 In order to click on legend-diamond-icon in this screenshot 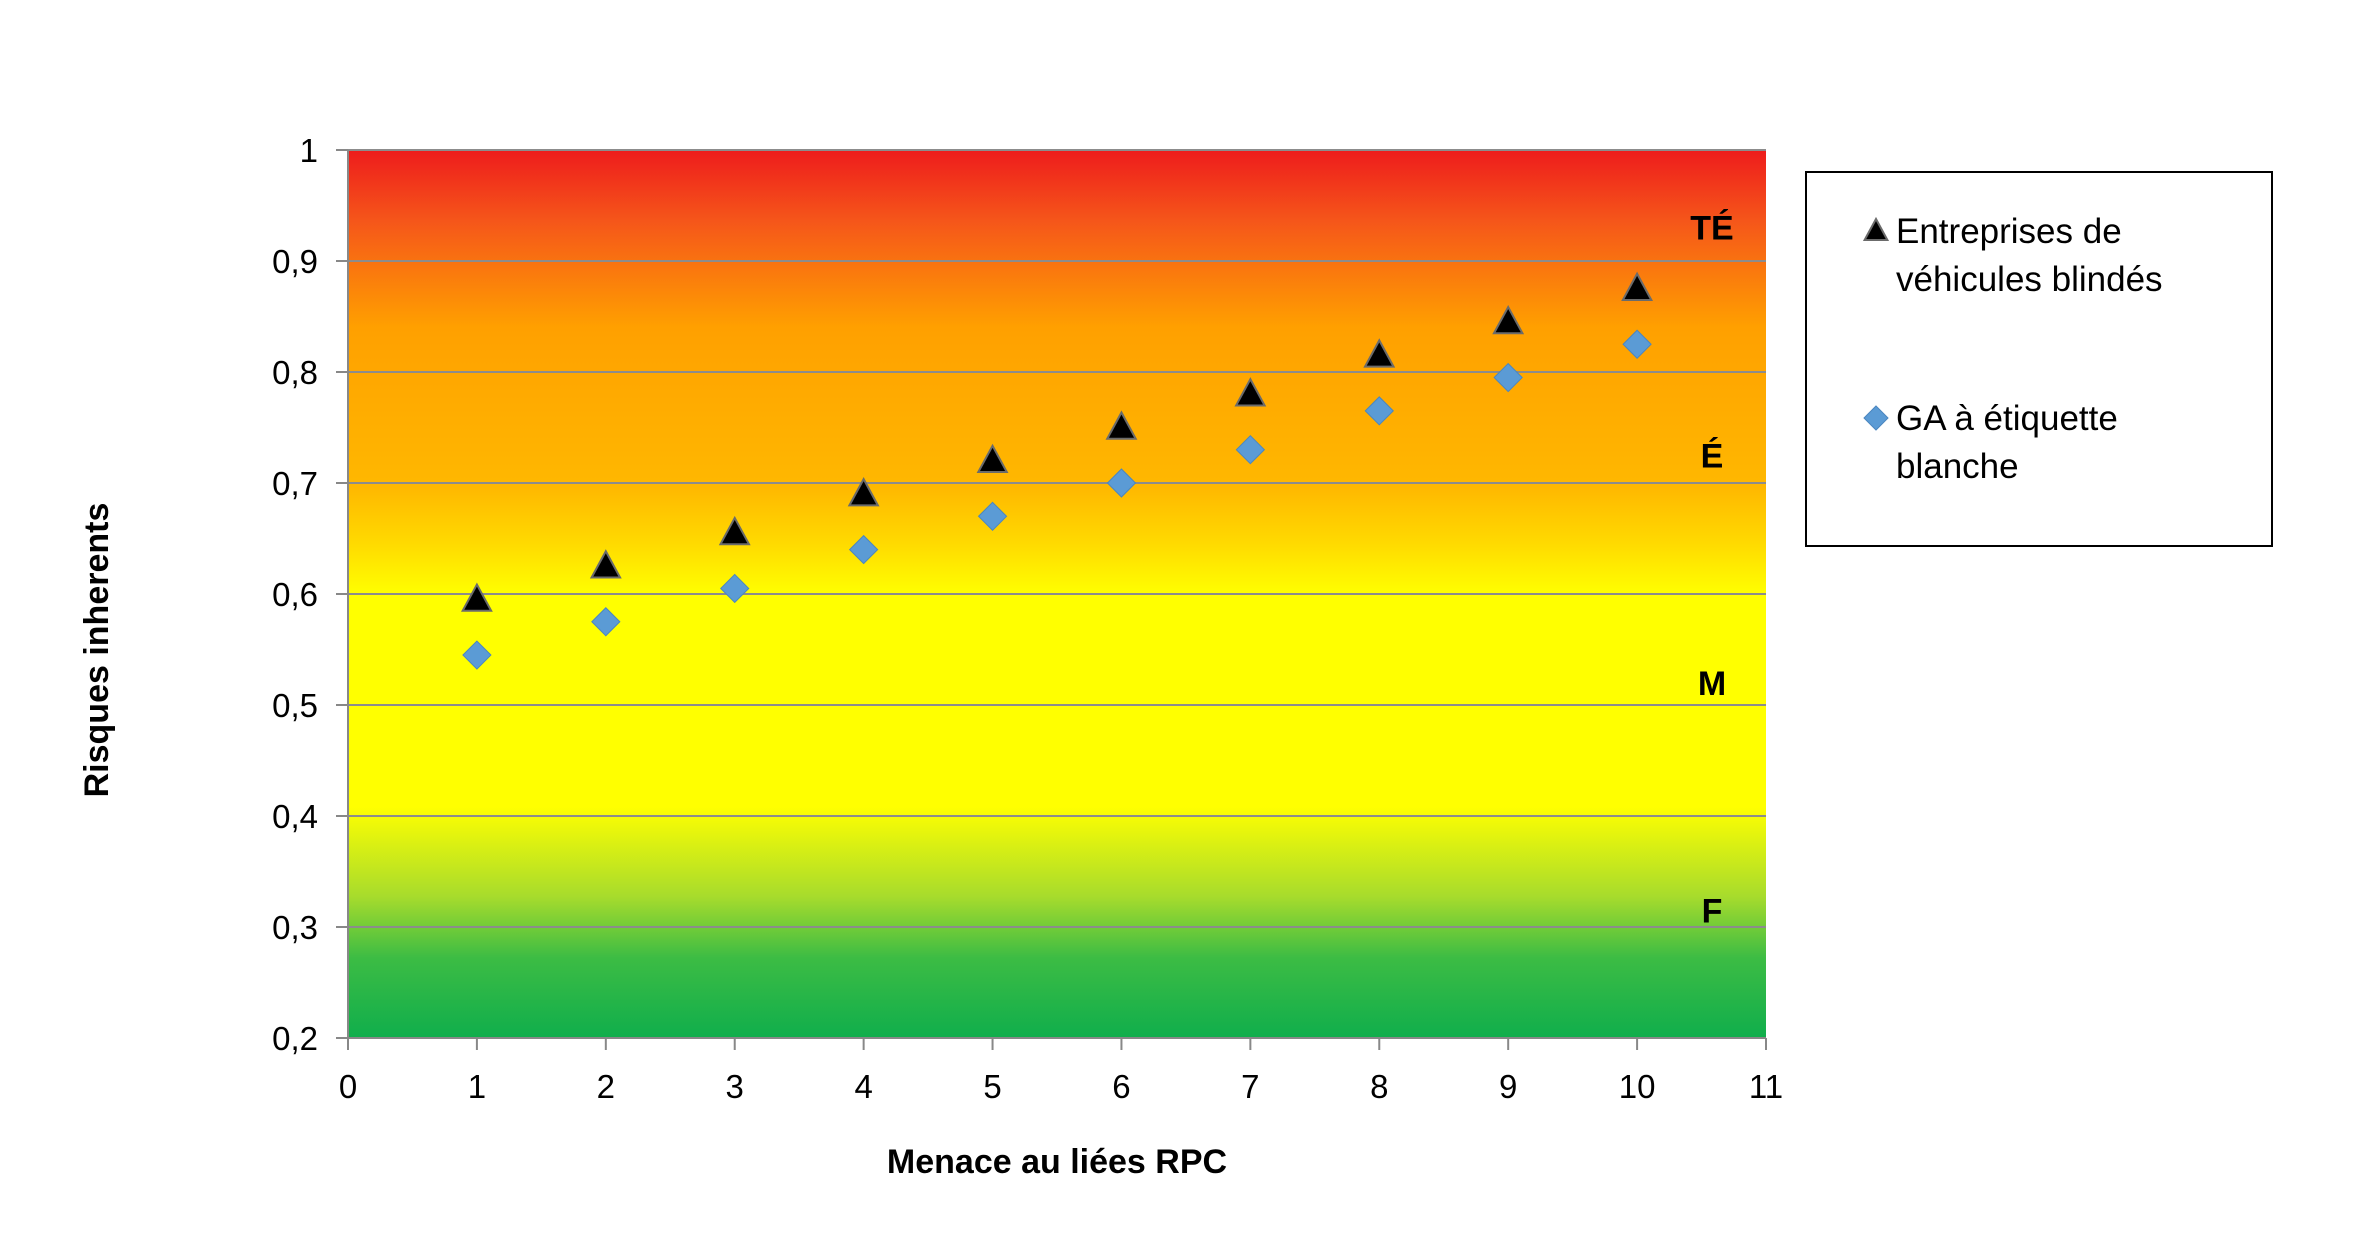, I will do `click(1876, 418)`.